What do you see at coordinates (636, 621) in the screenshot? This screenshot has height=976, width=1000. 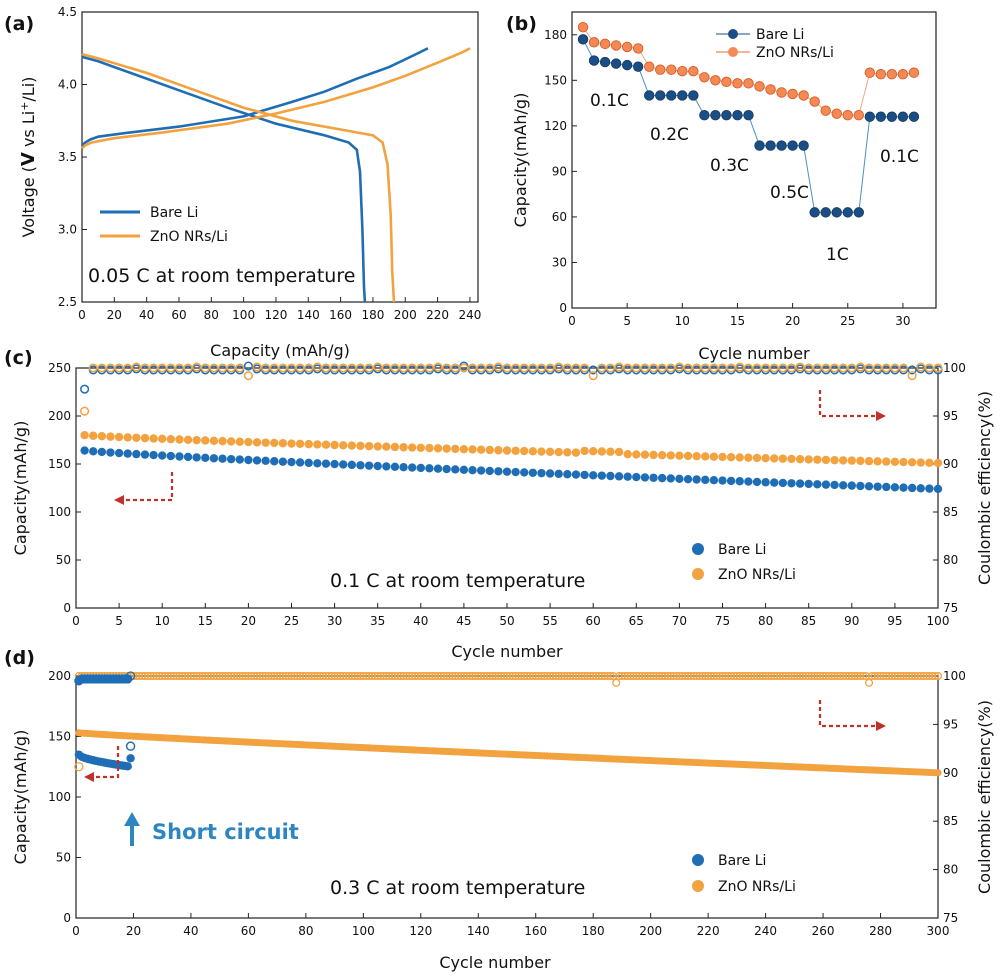 I see `panel-c-xtick-label: 65` at bounding box center [636, 621].